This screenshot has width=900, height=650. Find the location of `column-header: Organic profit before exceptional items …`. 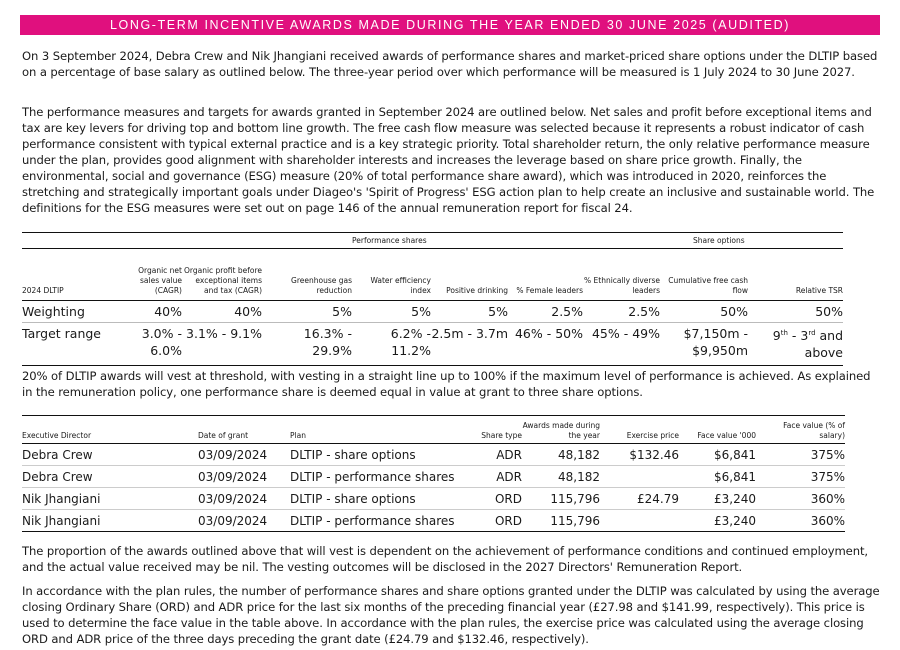

column-header: Organic profit before exceptional items … is located at coordinates (222, 274).